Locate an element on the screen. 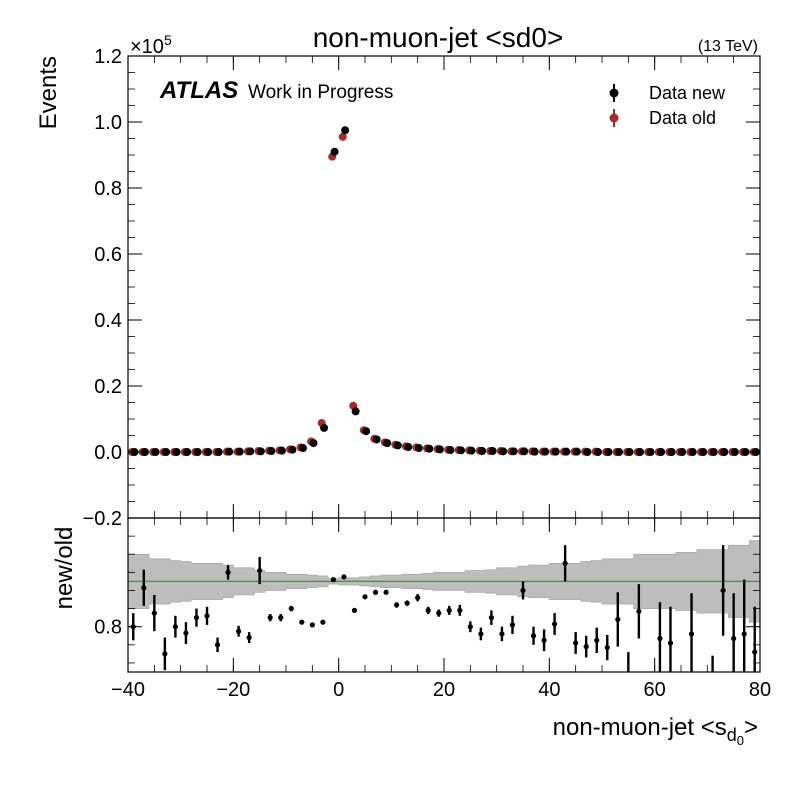  y-tick-label: 0.2 is located at coordinates (108, 387).